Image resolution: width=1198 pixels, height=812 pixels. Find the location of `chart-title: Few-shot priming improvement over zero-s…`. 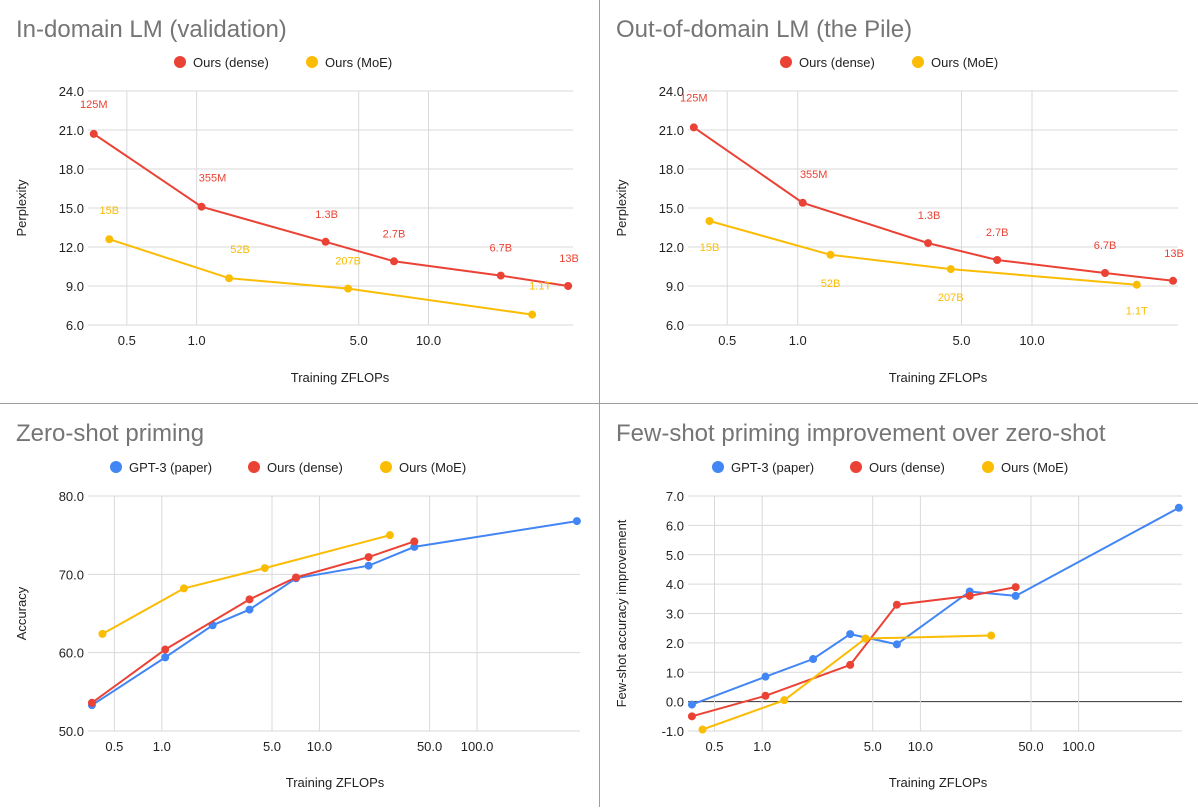

chart-title: Few-shot priming improvement over zero-s… is located at coordinates (861, 433).